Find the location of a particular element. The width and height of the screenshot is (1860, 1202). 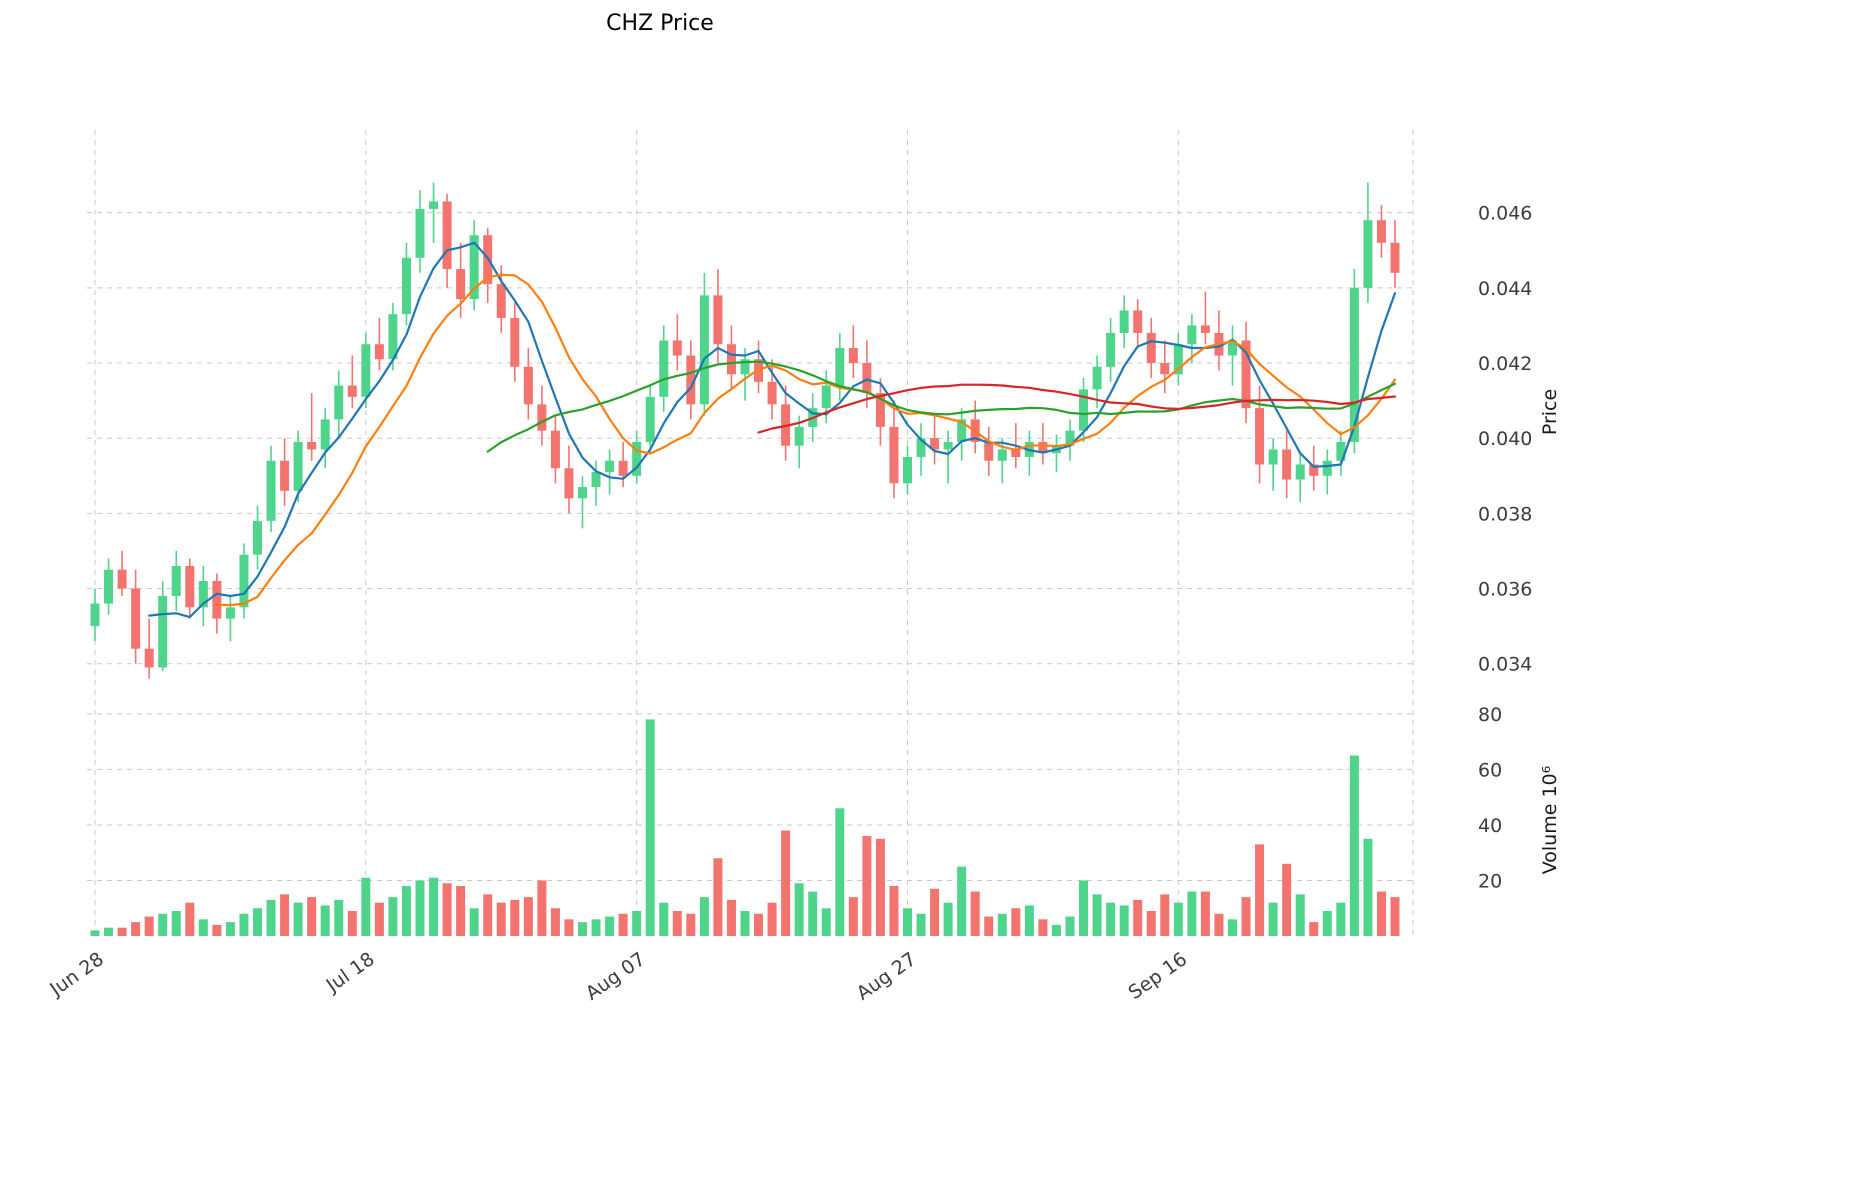

price-tick-label: 0.046 is located at coordinates (1505, 214).